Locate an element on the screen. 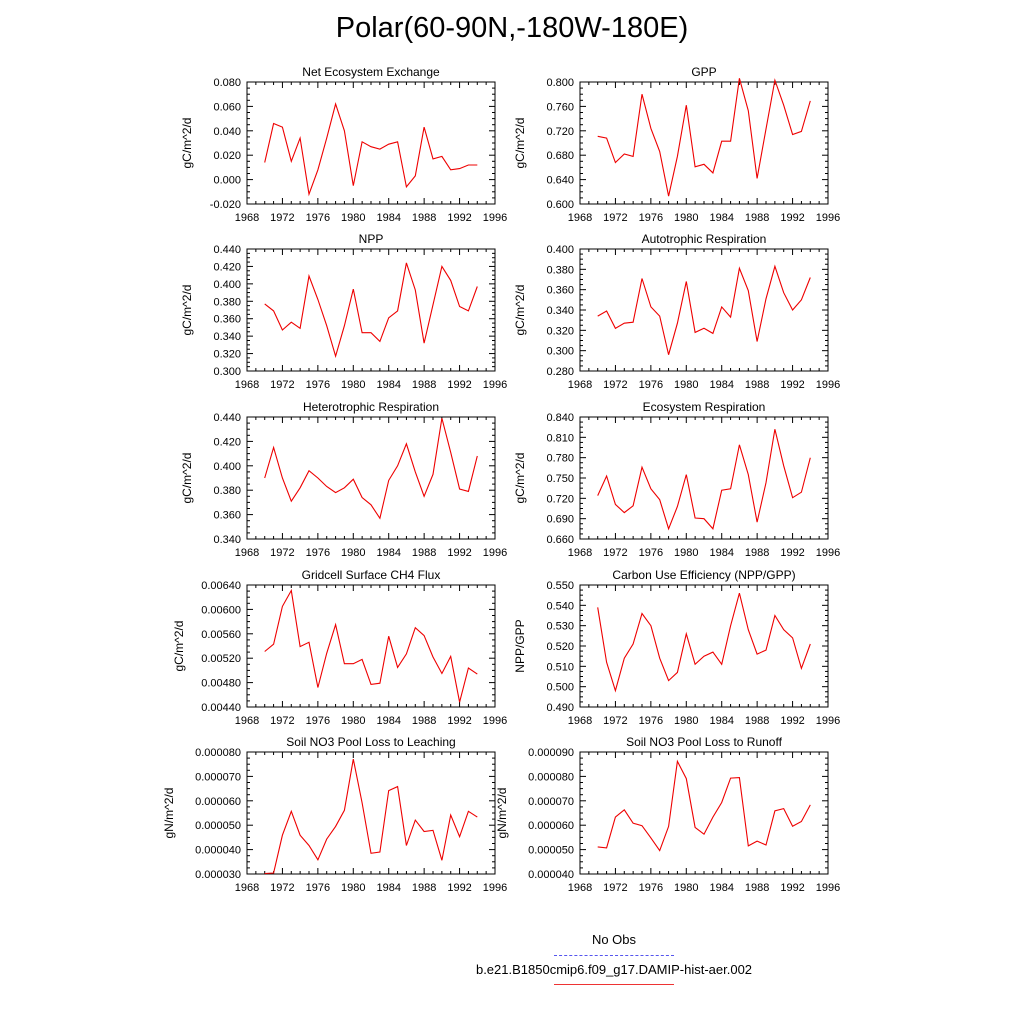  y-tick-label: 0.00600 is located at coordinates (221, 610).